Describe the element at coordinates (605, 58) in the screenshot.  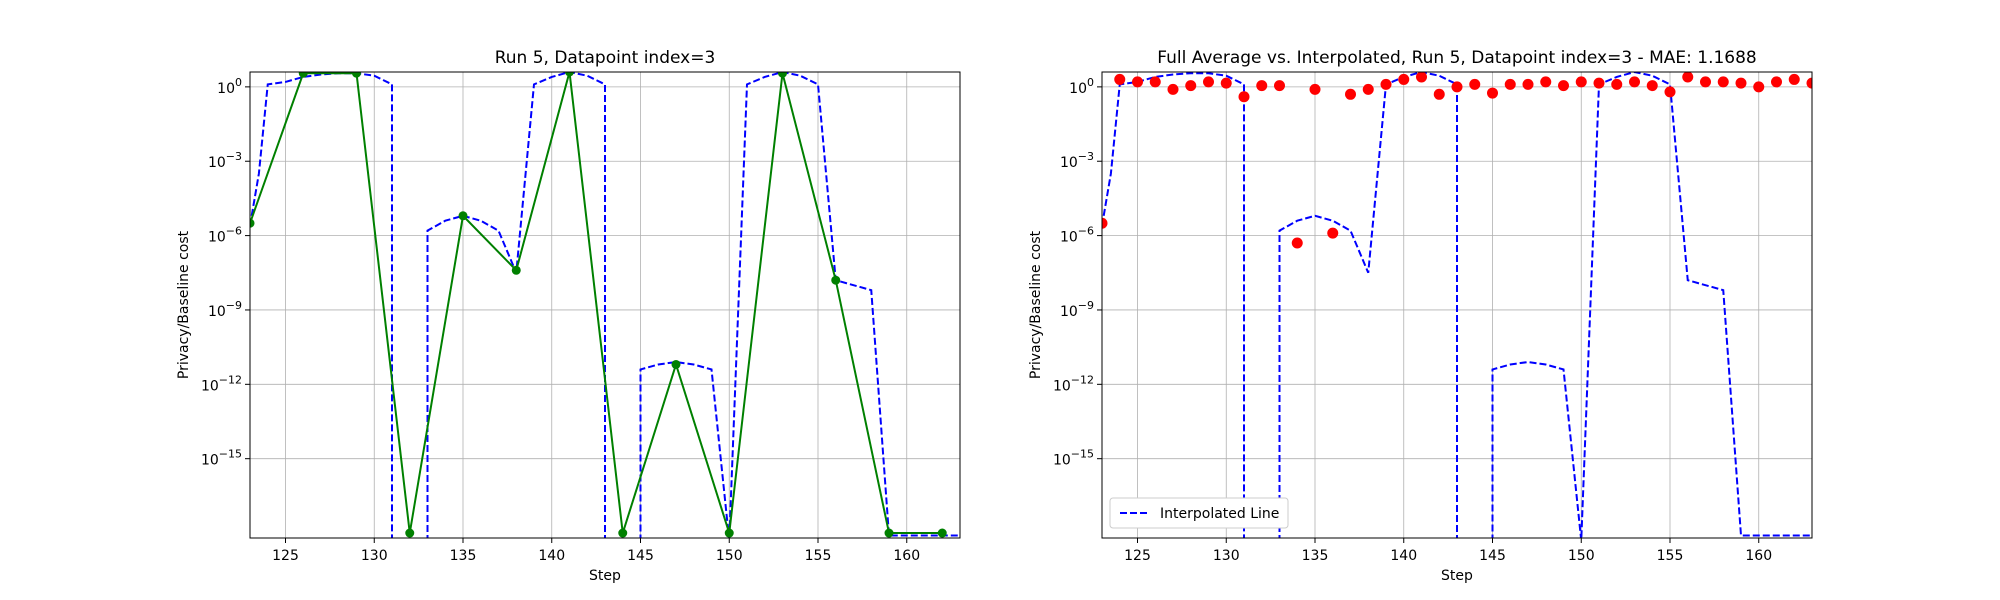
I see `chart-title: Run 5, Datapoint index=3` at that location.